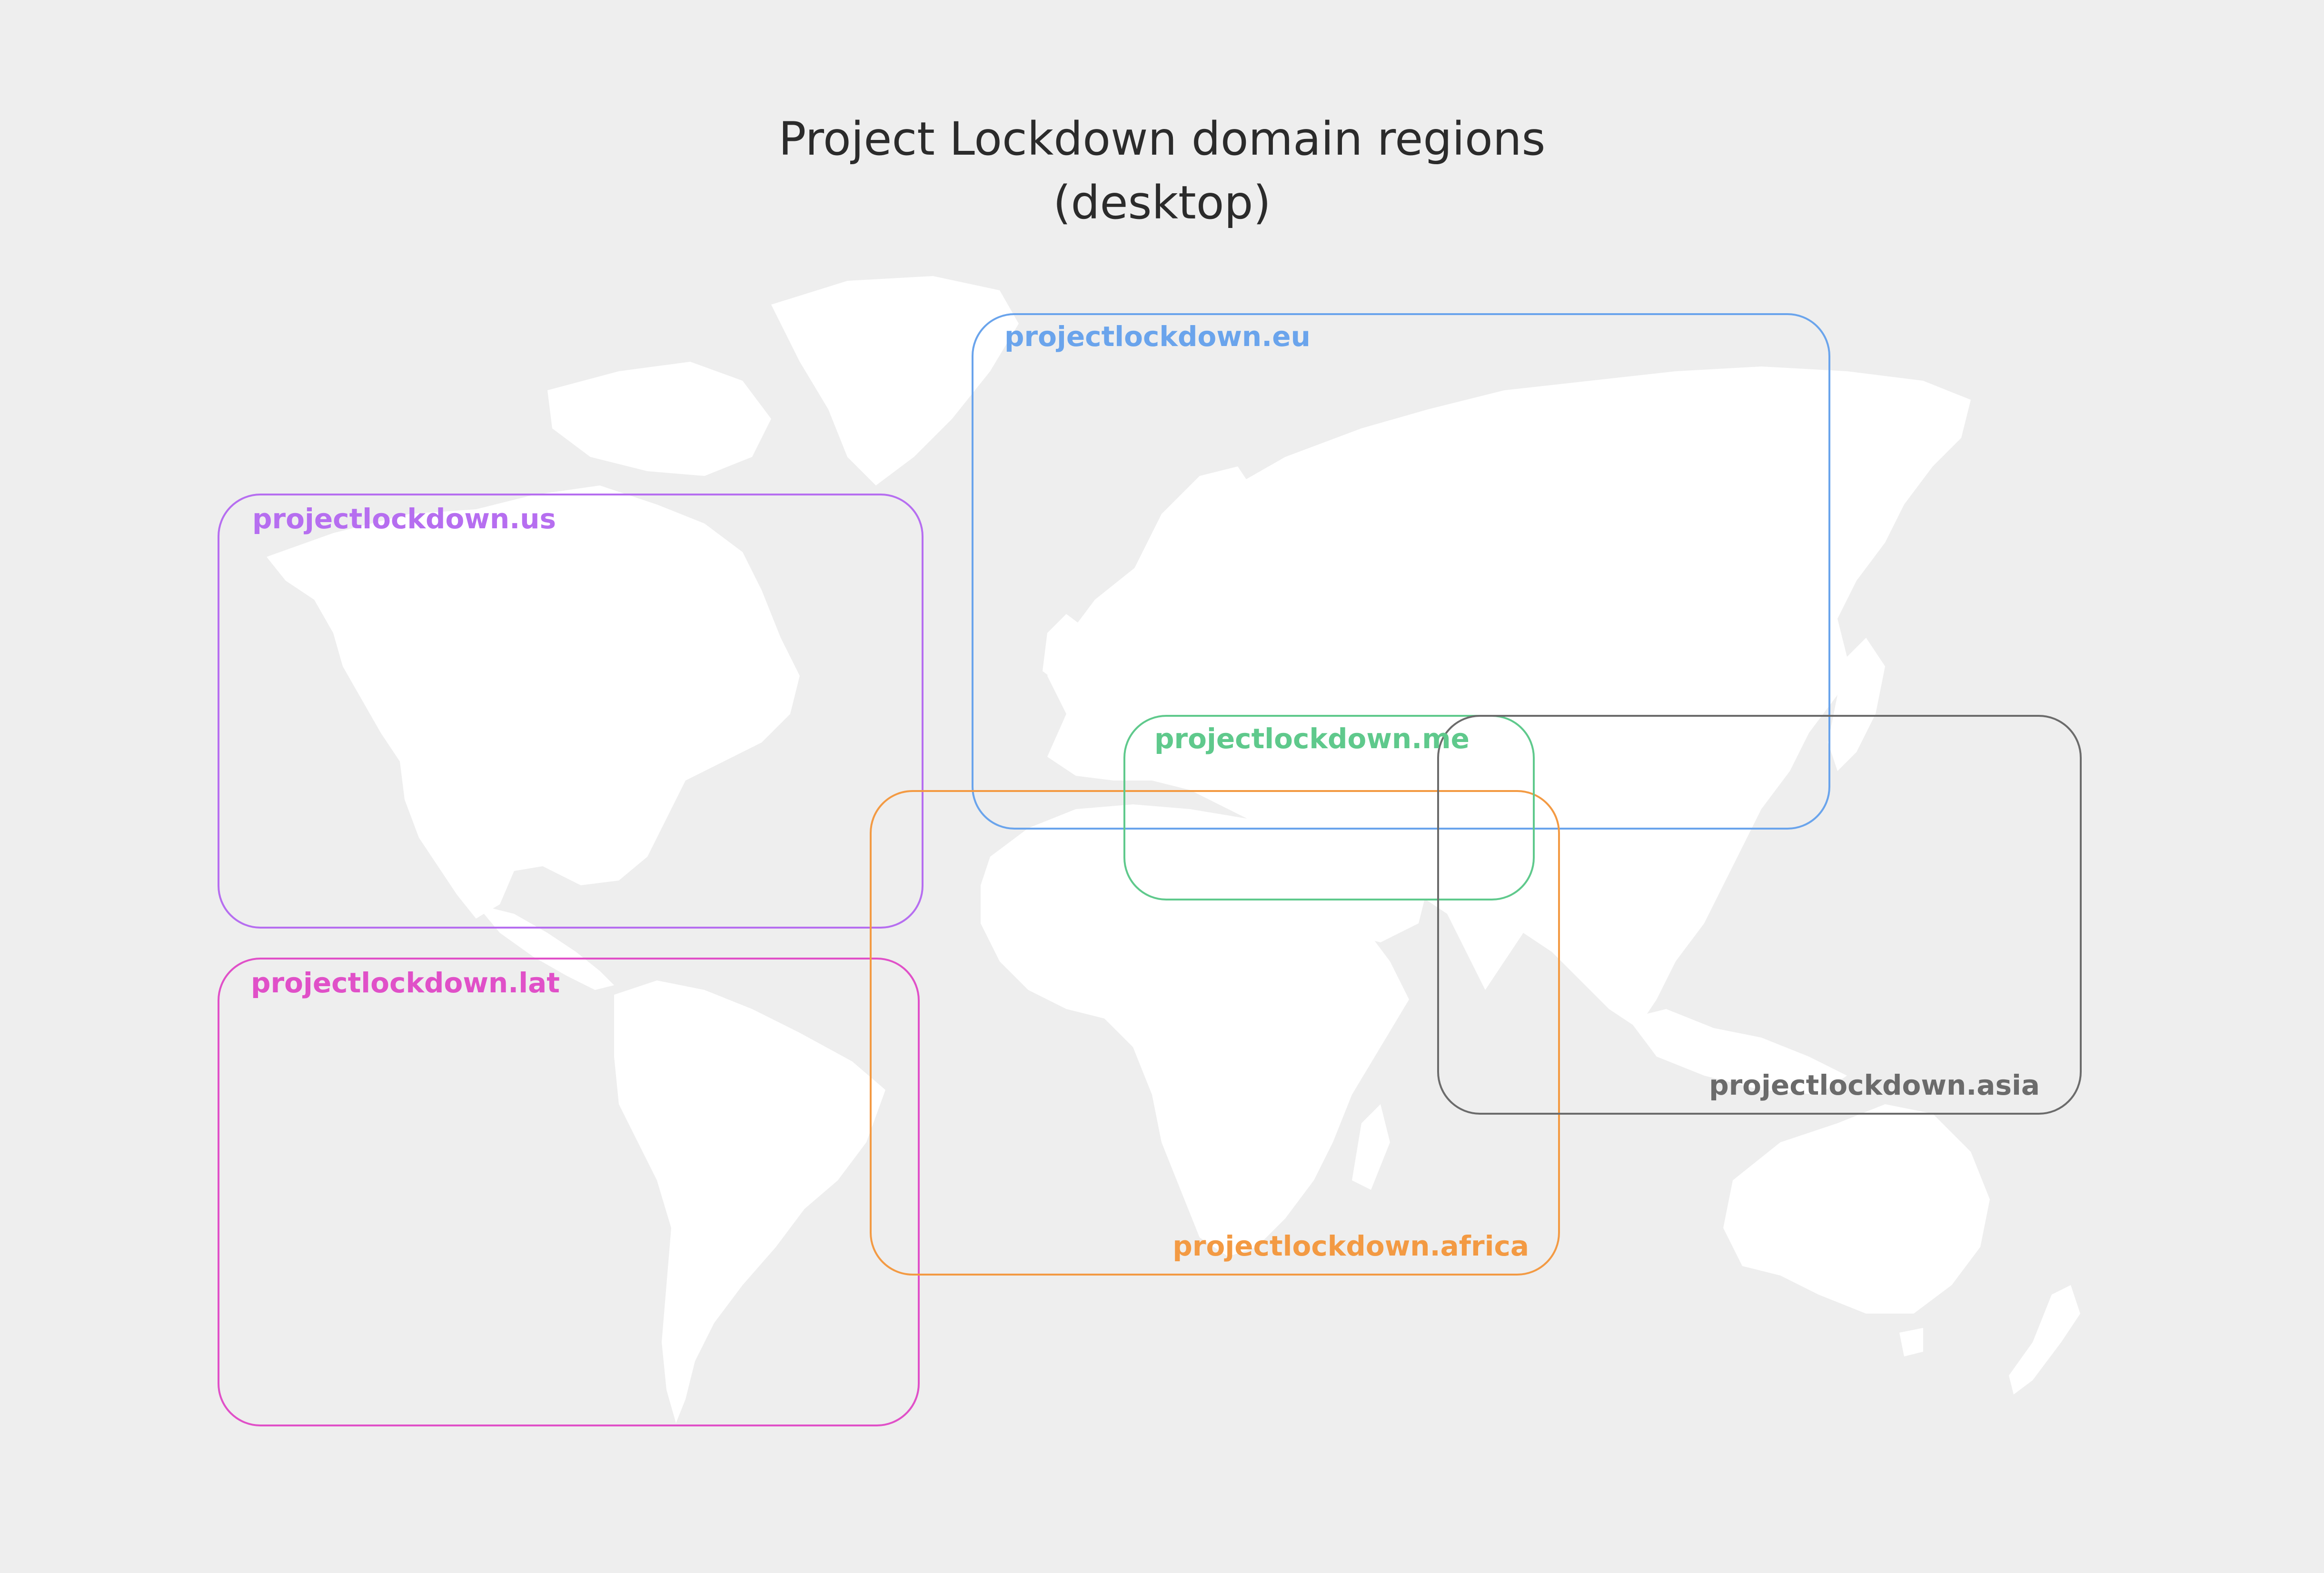 The image size is (2324, 1573). What do you see at coordinates (1329, 807) in the screenshot?
I see `region-box-me` at bounding box center [1329, 807].